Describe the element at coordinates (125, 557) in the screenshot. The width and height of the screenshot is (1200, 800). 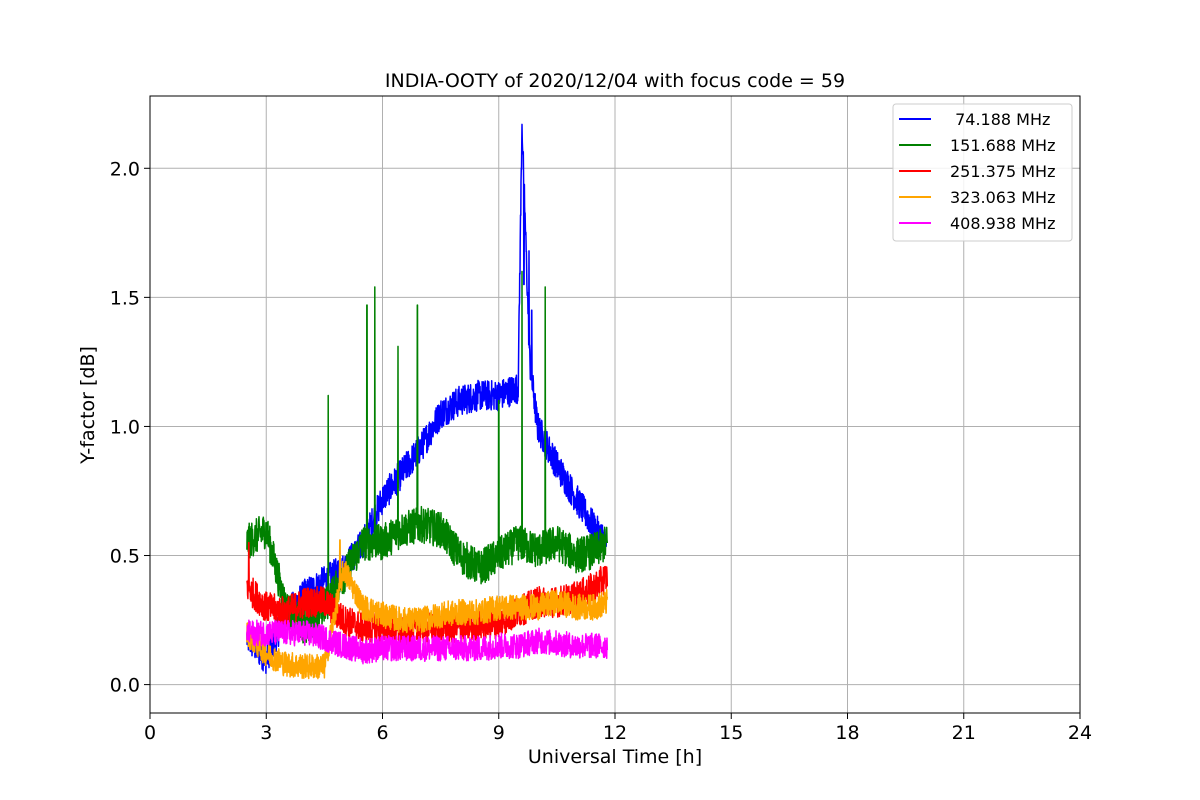
I see `y-tick-label: 0.5` at that location.